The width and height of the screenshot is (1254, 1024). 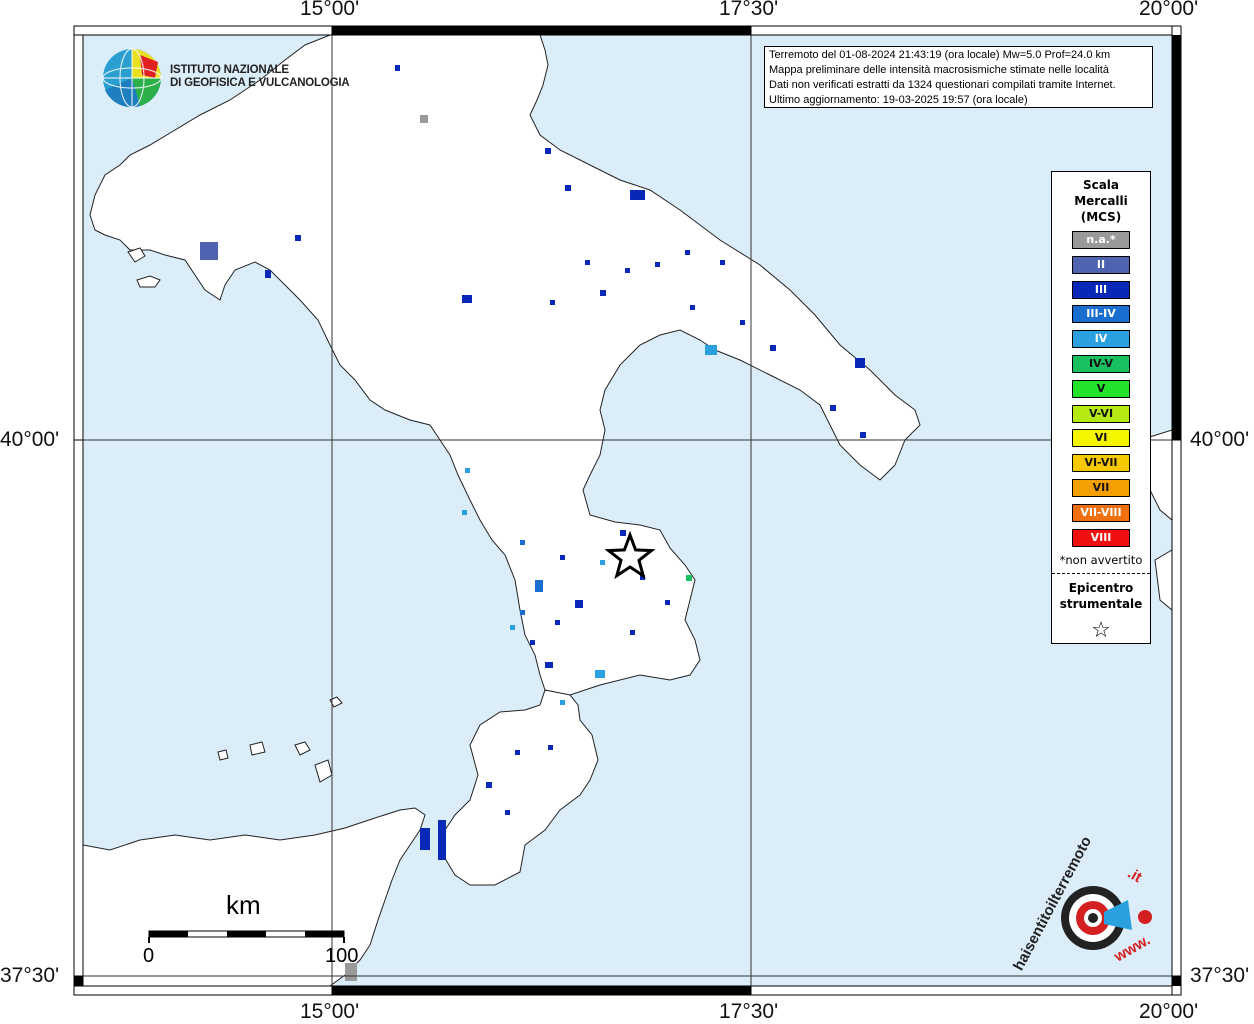 What do you see at coordinates (1101, 339) in the screenshot?
I see `legend-item-4: IV` at bounding box center [1101, 339].